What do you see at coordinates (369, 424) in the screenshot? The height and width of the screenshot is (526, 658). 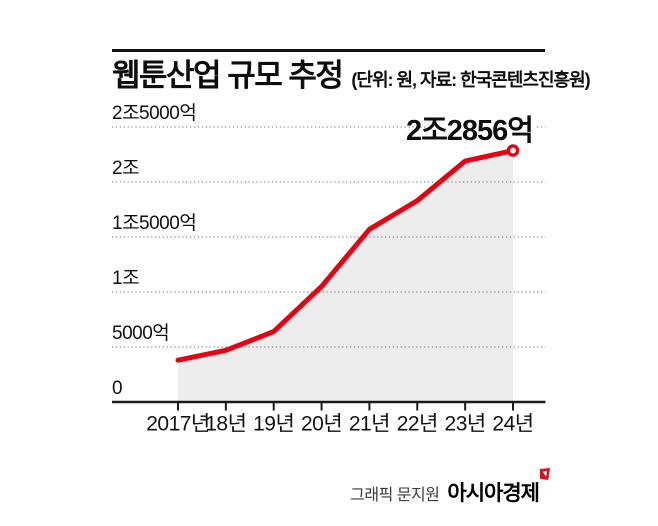 I see `x-tick-label: 21년` at bounding box center [369, 424].